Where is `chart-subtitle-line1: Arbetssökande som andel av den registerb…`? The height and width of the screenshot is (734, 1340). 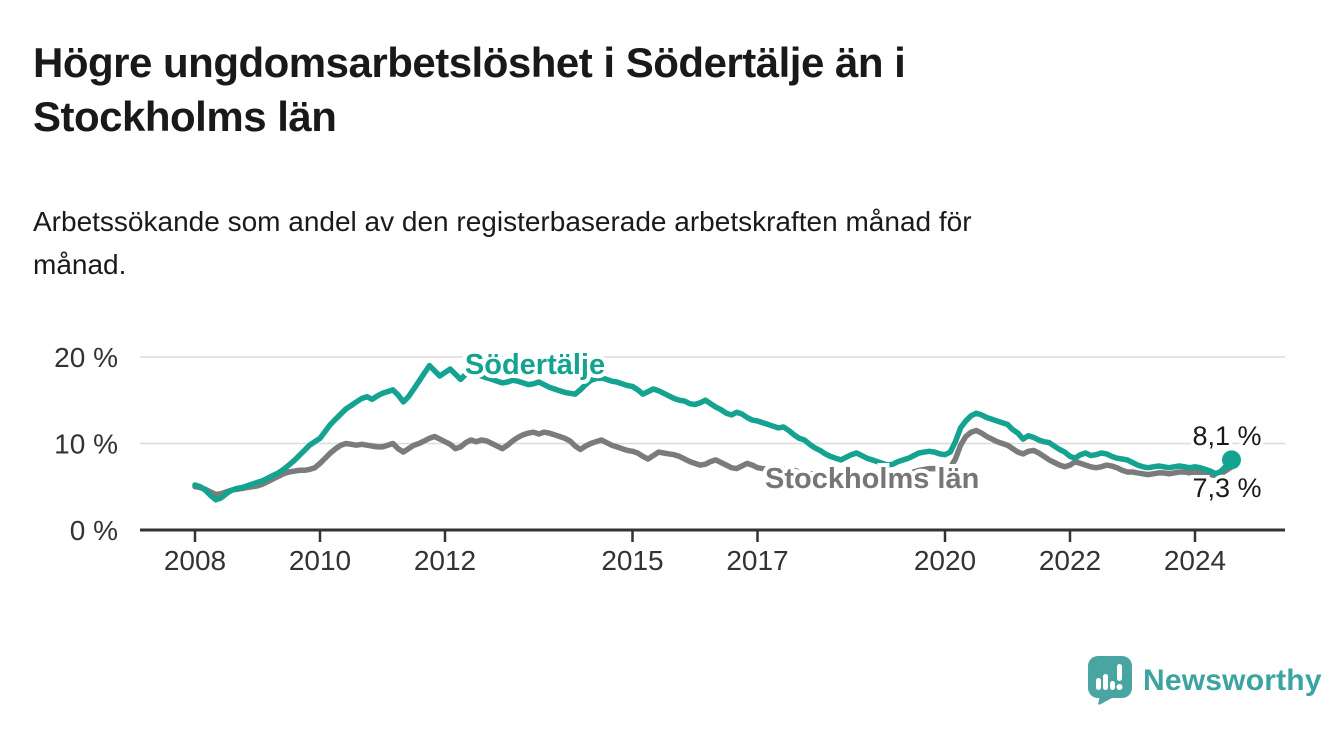
chart-subtitle-line1: Arbetssökande som andel av den registerb… is located at coordinates (502, 221).